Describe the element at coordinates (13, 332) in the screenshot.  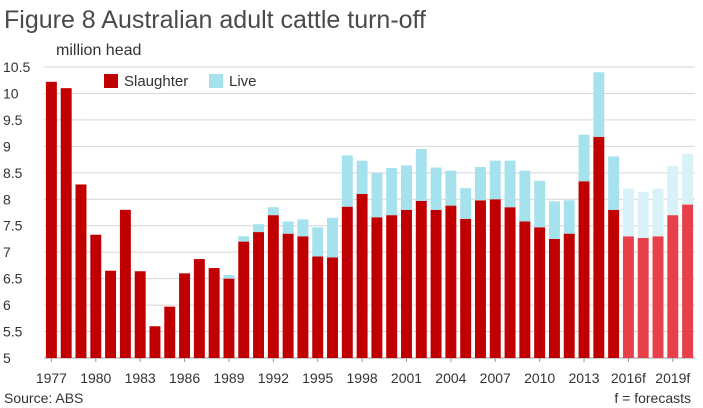
I see `y-tick-label: 5.5` at that location.